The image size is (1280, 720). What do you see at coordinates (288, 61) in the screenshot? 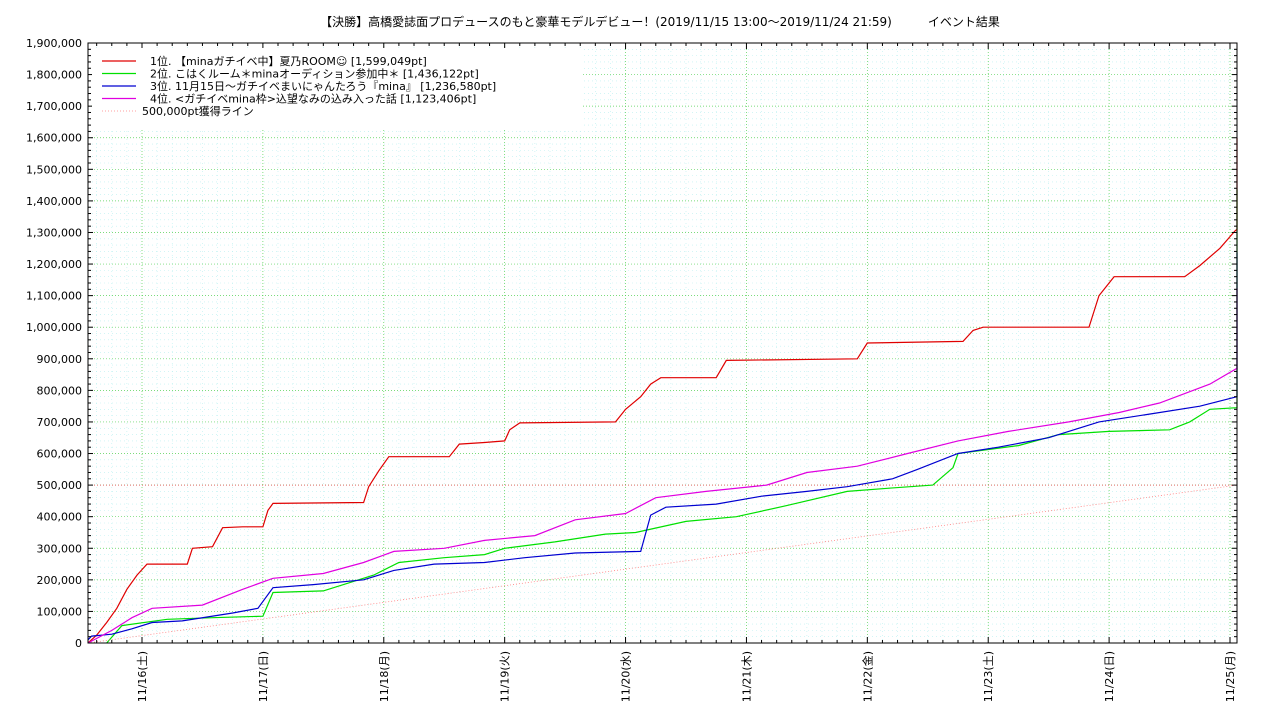
I see `legend-entry: 1位. 【minaガチイベ中】夏乃ROOM☺ [1,599,049pt]` at bounding box center [288, 61].